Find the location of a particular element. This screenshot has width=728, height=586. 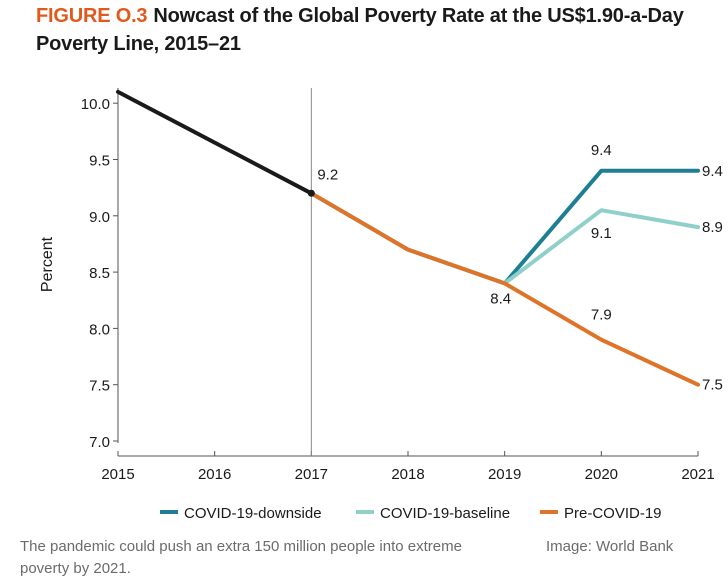

y-tick-label: 10.0 is located at coordinates (95, 104).